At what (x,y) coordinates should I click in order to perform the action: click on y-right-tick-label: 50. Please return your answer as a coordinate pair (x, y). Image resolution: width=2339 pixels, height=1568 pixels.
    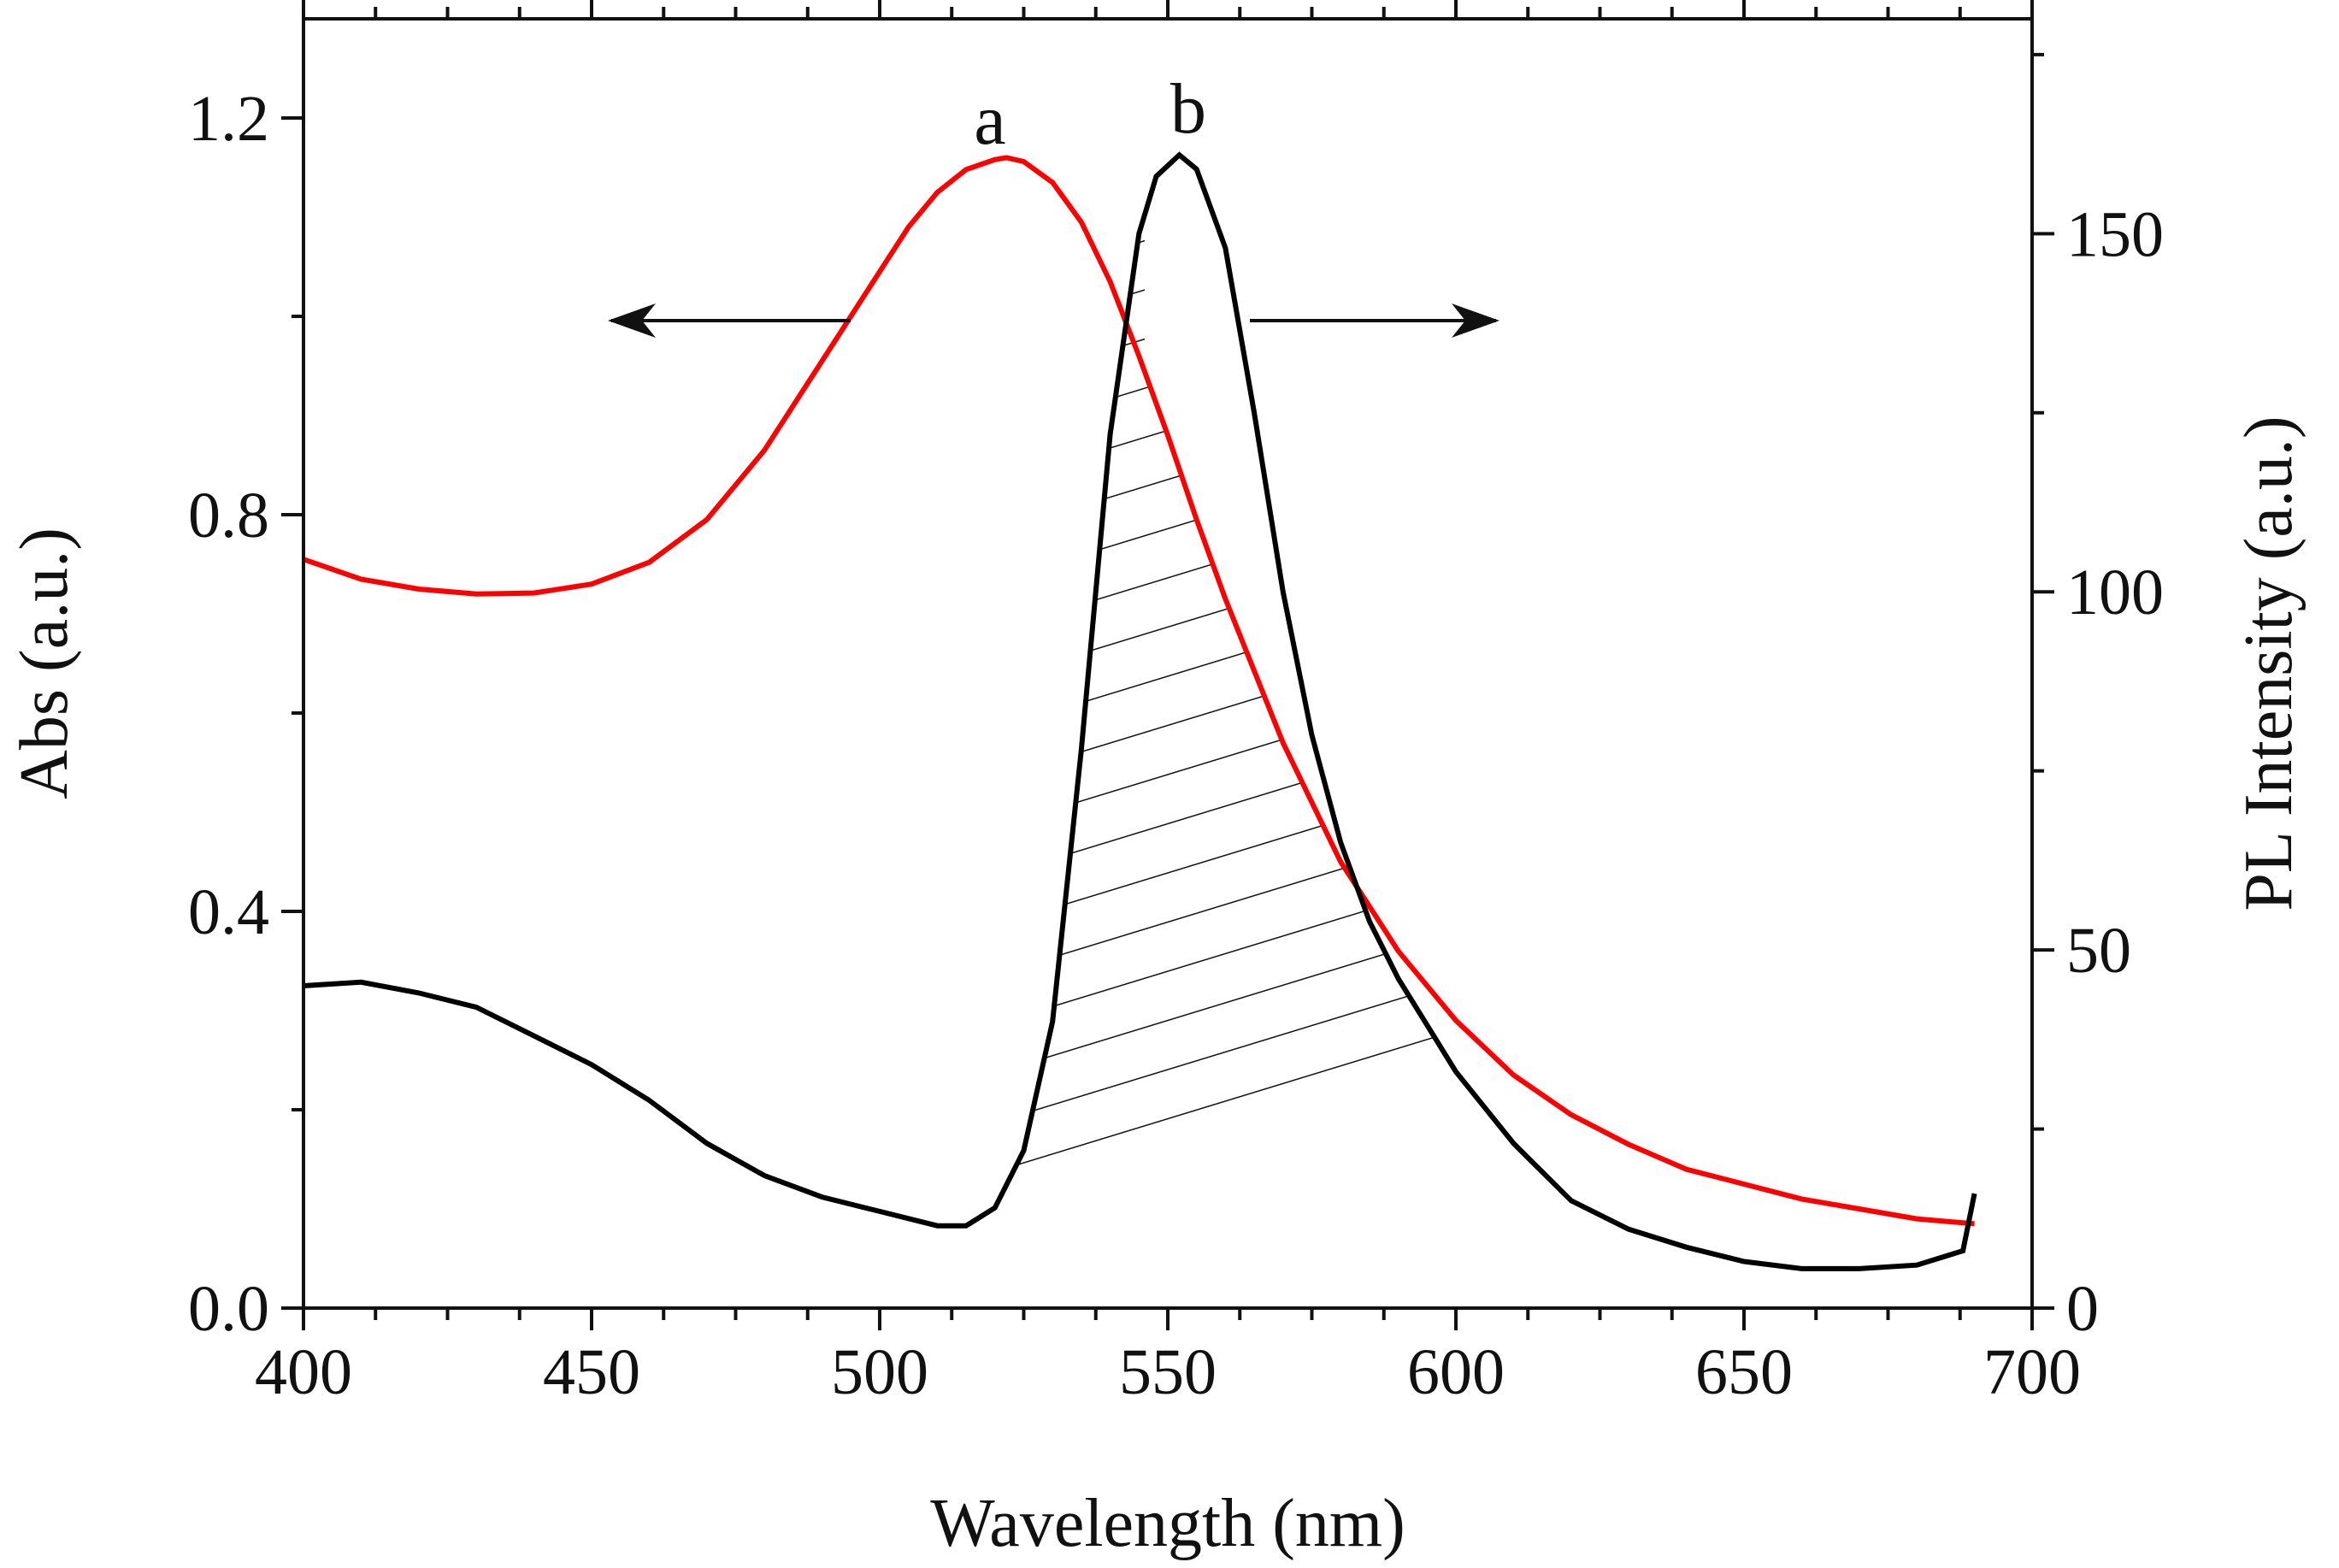
    Looking at the image, I should click on (2098, 951).